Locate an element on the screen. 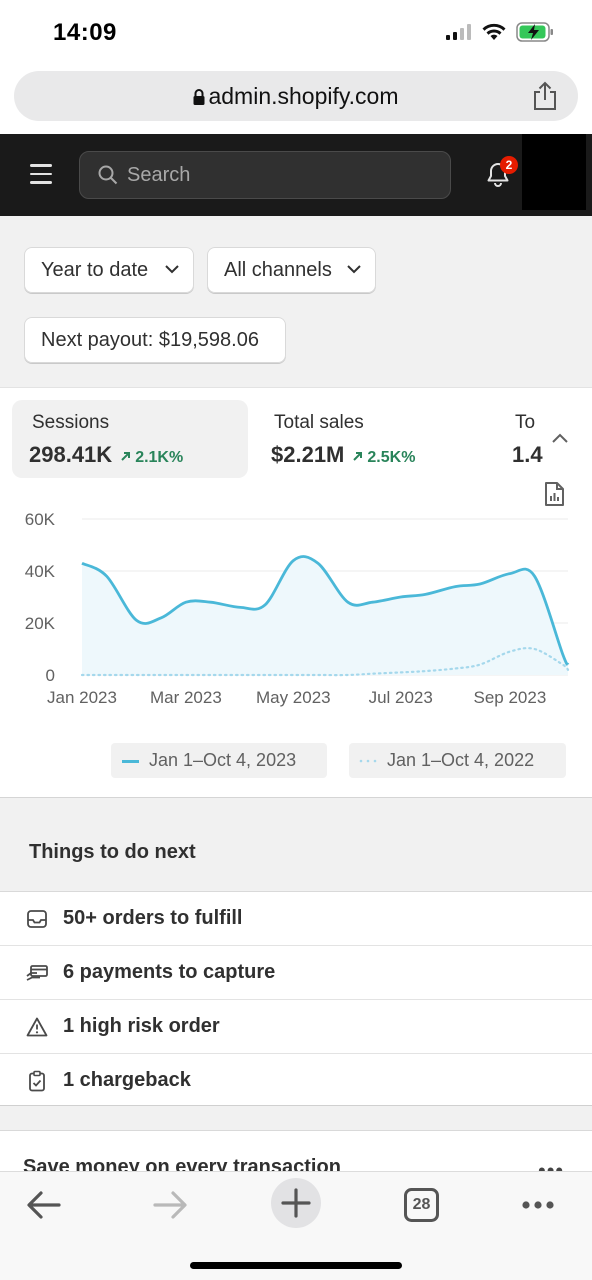 The width and height of the screenshot is (592, 1280). browser-toolbar: 28 is located at coordinates (296, 1225).